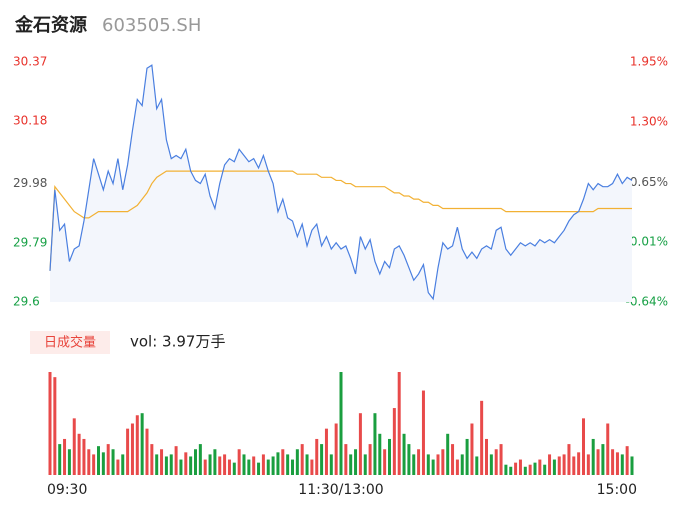 This screenshot has width=686, height=524. What do you see at coordinates (30, 242) in the screenshot?
I see `y-tick-label: 29.79` at bounding box center [30, 242].